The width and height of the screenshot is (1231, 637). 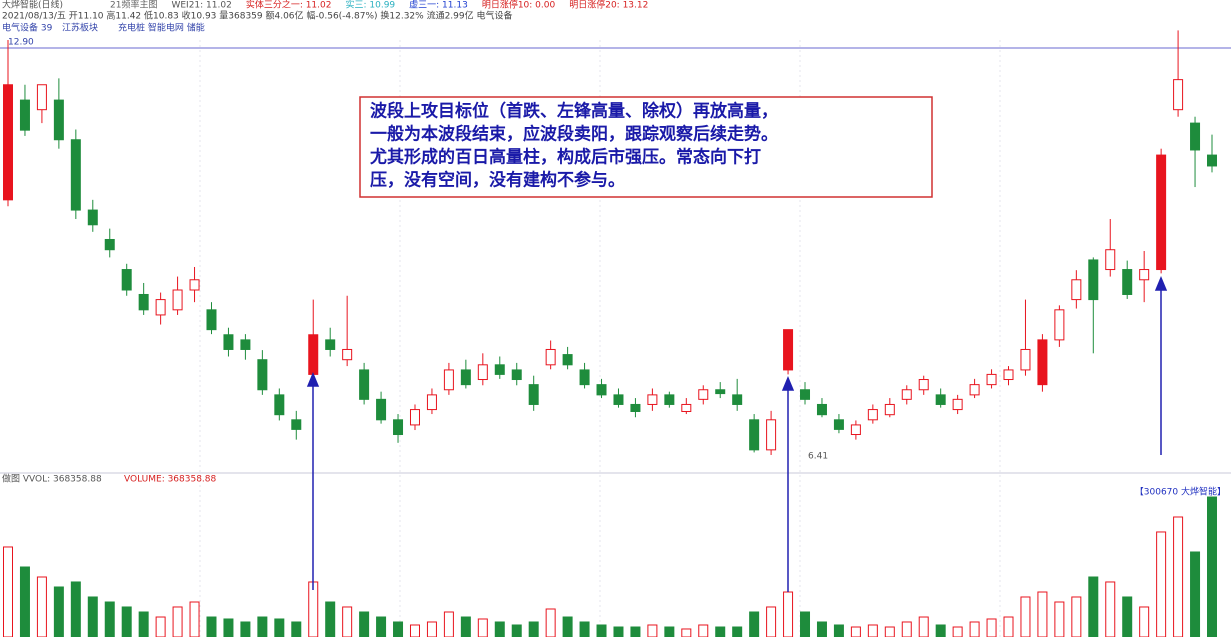 What do you see at coordinates (438, 5) in the screenshot?
I see `header-item: 虚三一: 11.13` at bounding box center [438, 5].